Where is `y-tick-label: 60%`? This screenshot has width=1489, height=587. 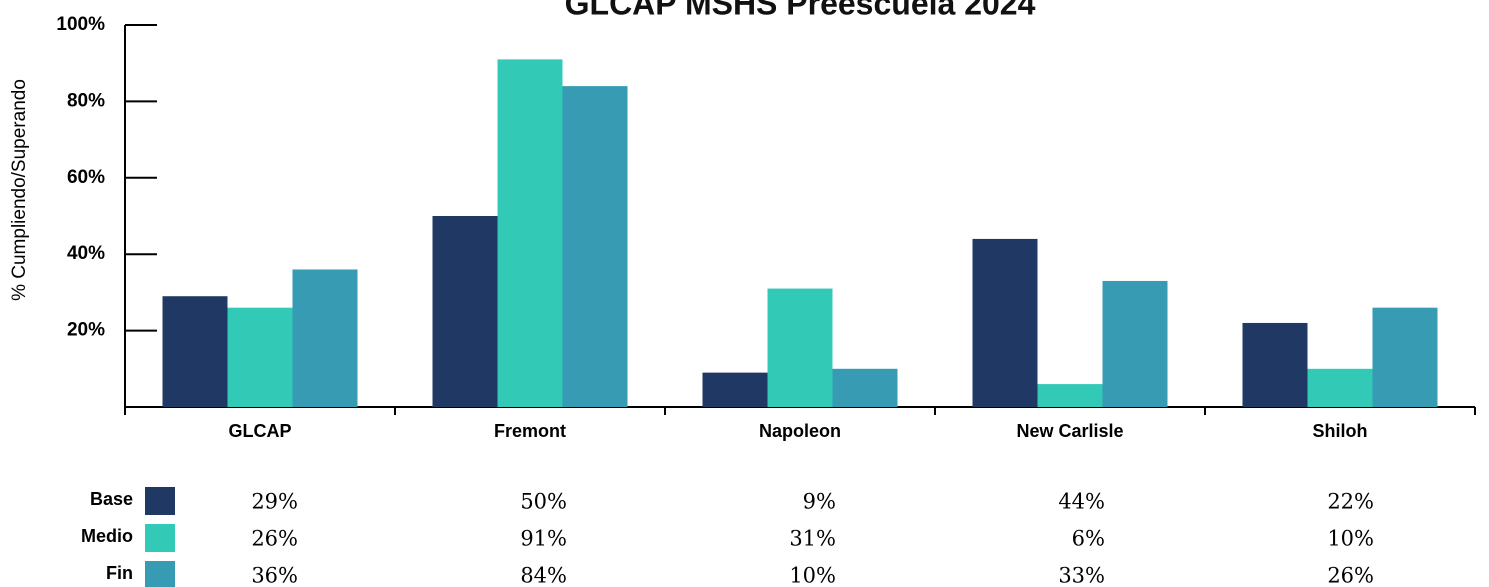 y-tick-label: 60% is located at coordinates (86, 177).